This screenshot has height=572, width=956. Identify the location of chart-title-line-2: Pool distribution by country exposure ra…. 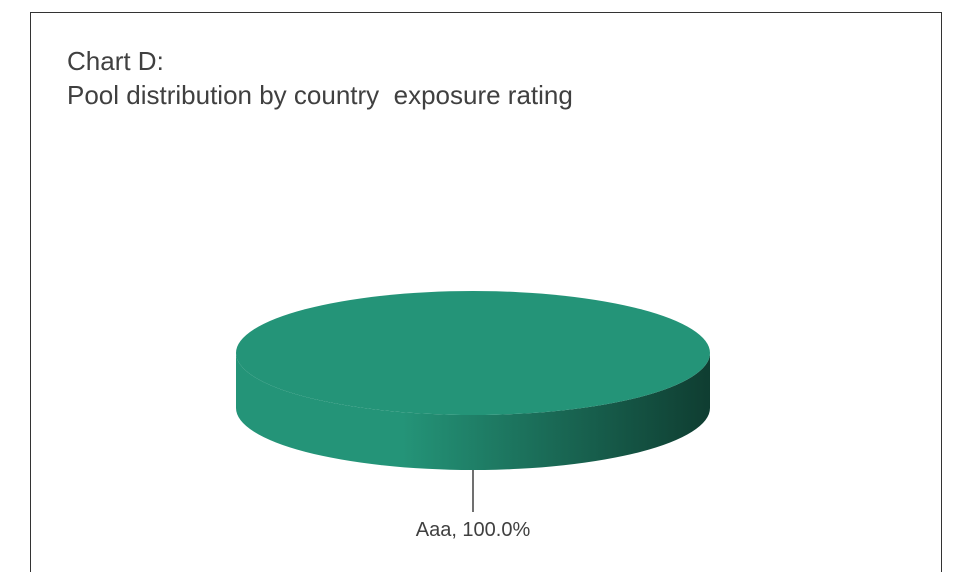
(320, 95).